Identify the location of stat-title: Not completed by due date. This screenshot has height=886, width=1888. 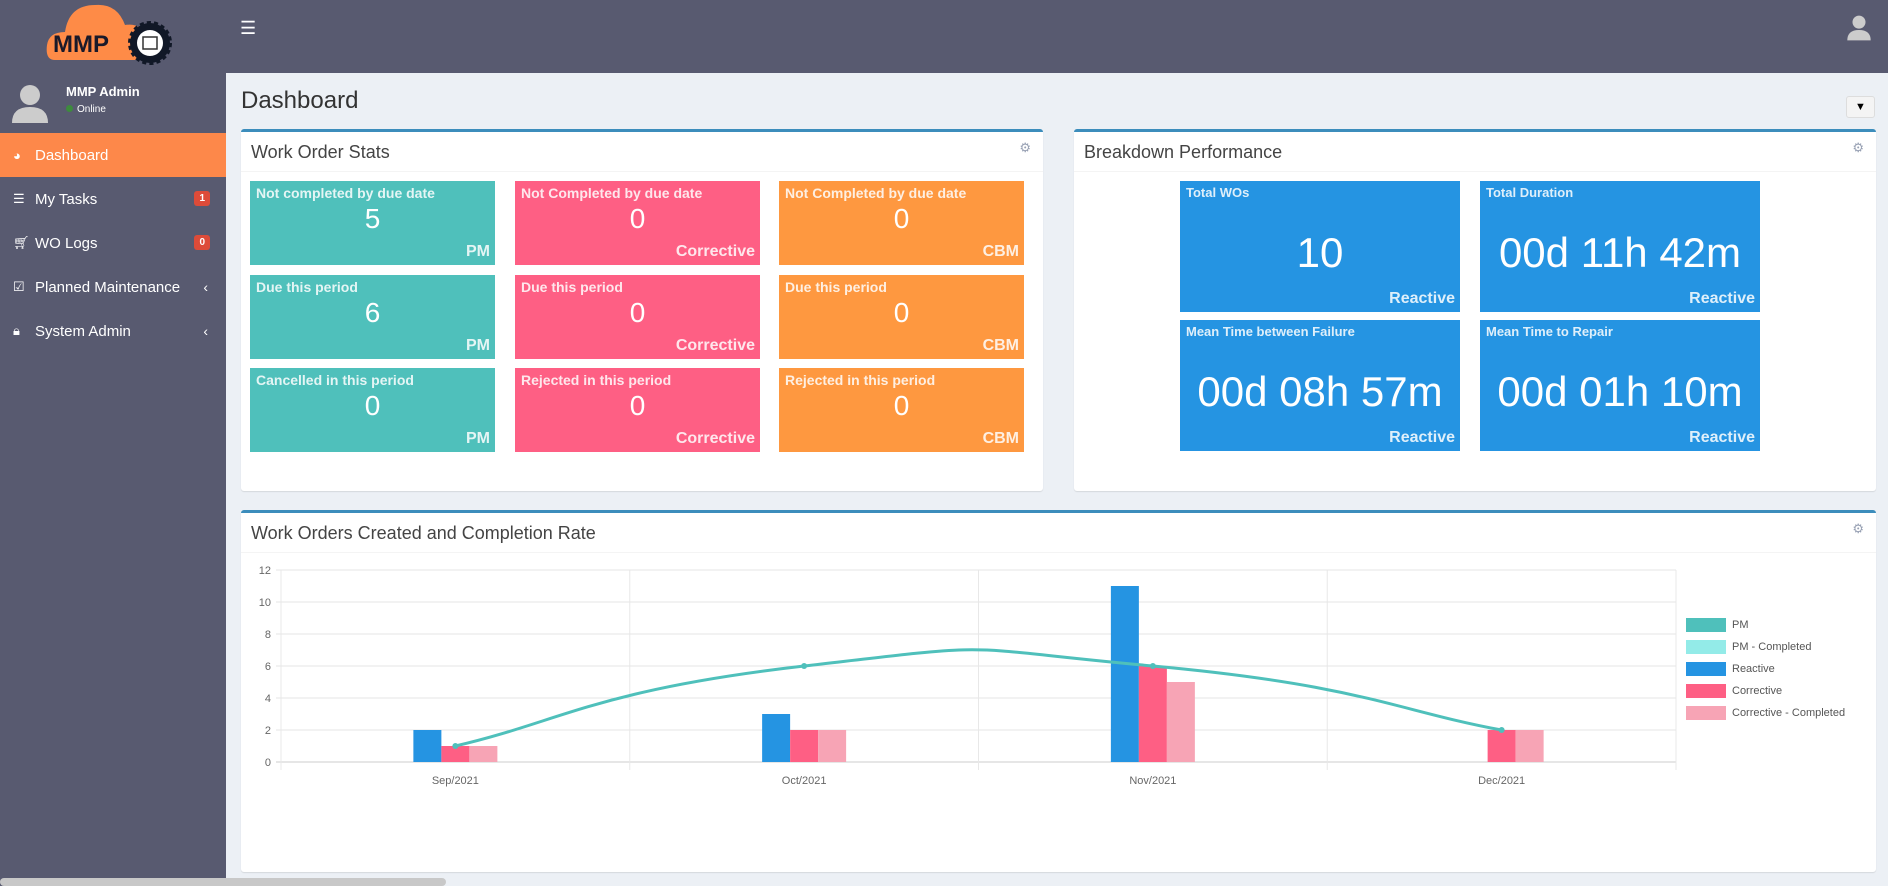
(345, 193).